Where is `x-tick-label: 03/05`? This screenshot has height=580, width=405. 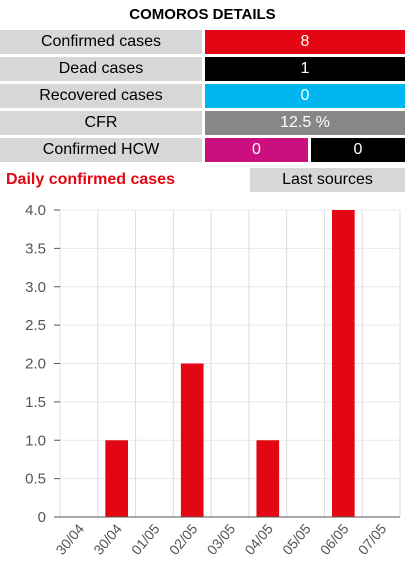 x-tick-label: 03/05 is located at coordinates (221, 538).